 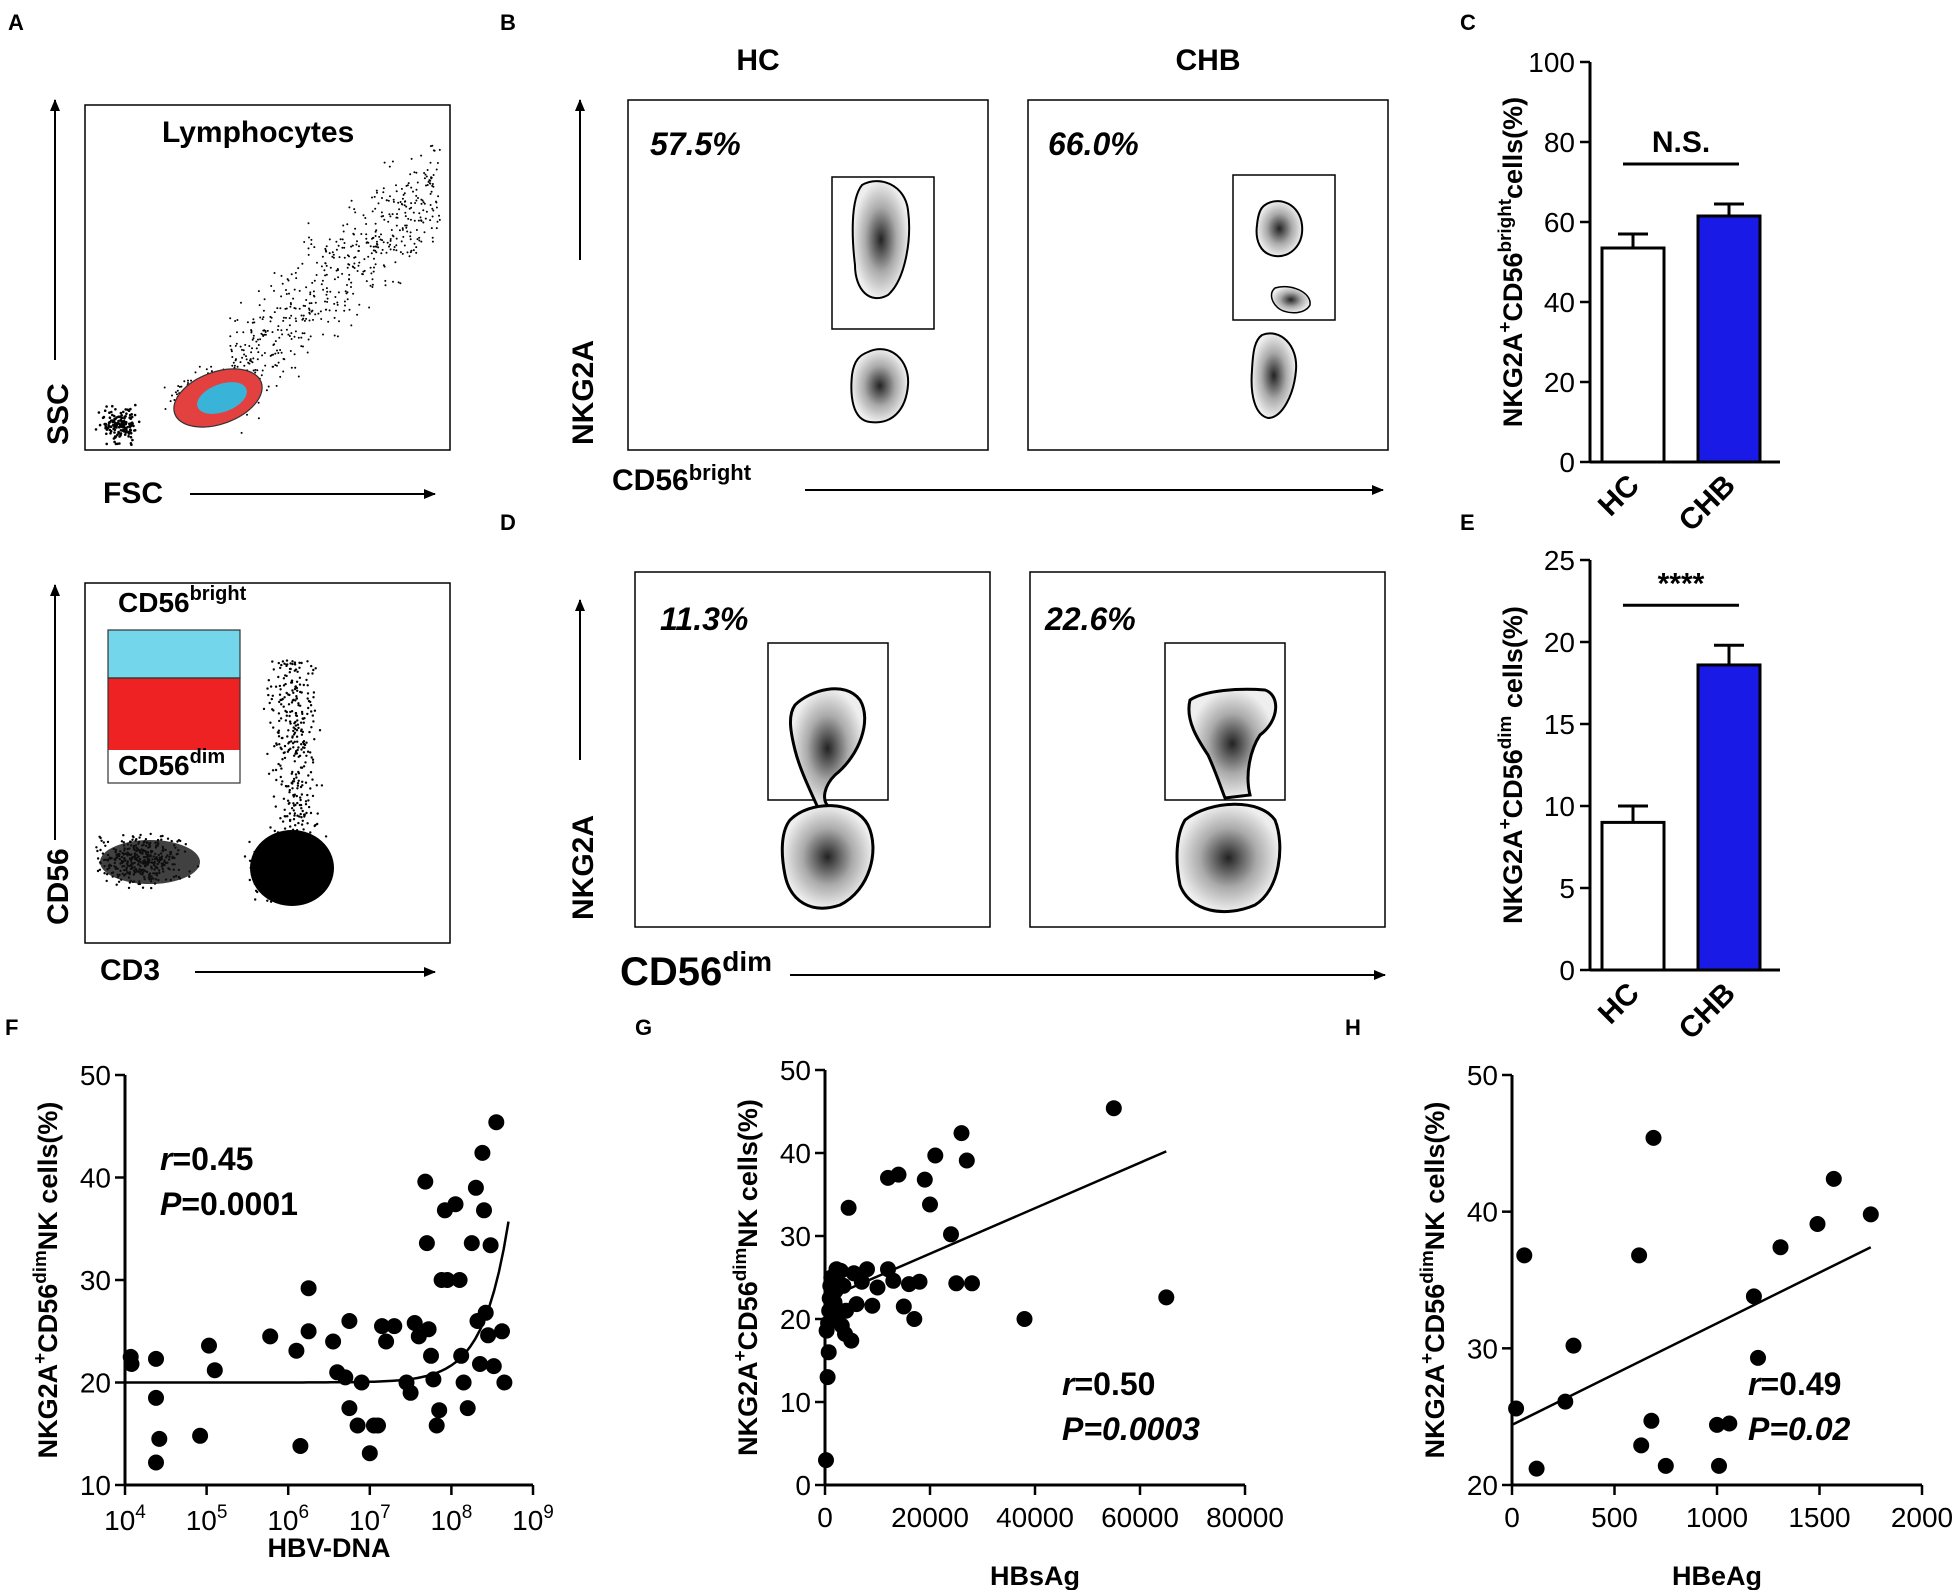 What do you see at coordinates (1707, 503) in the screenshot?
I see `x-tick-label: CHB` at bounding box center [1707, 503].